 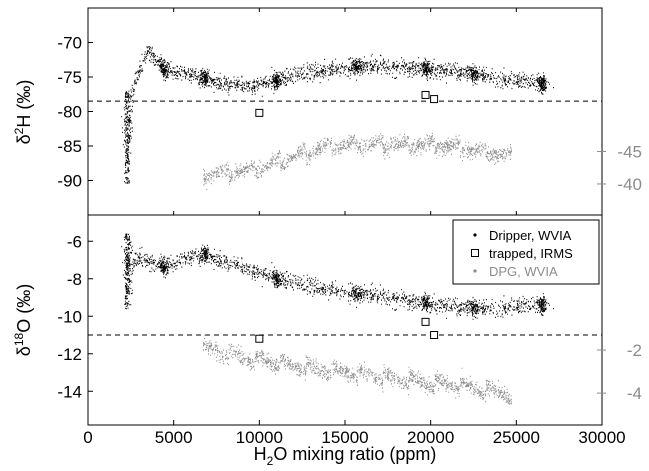 What do you see at coordinates (259, 437) in the screenshot?
I see `x-tick-label: 10000` at bounding box center [259, 437].